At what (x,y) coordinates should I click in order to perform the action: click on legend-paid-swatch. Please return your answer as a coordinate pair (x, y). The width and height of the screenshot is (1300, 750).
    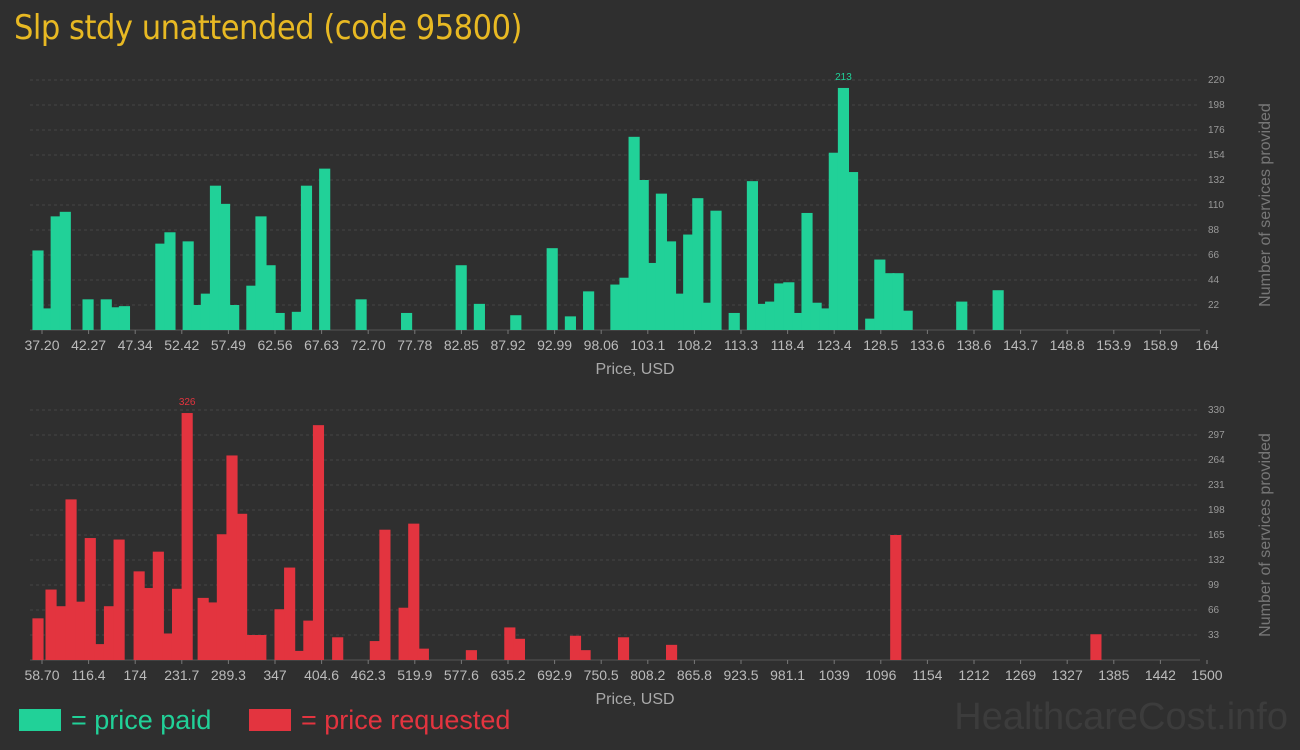
    Looking at the image, I should click on (40, 720).